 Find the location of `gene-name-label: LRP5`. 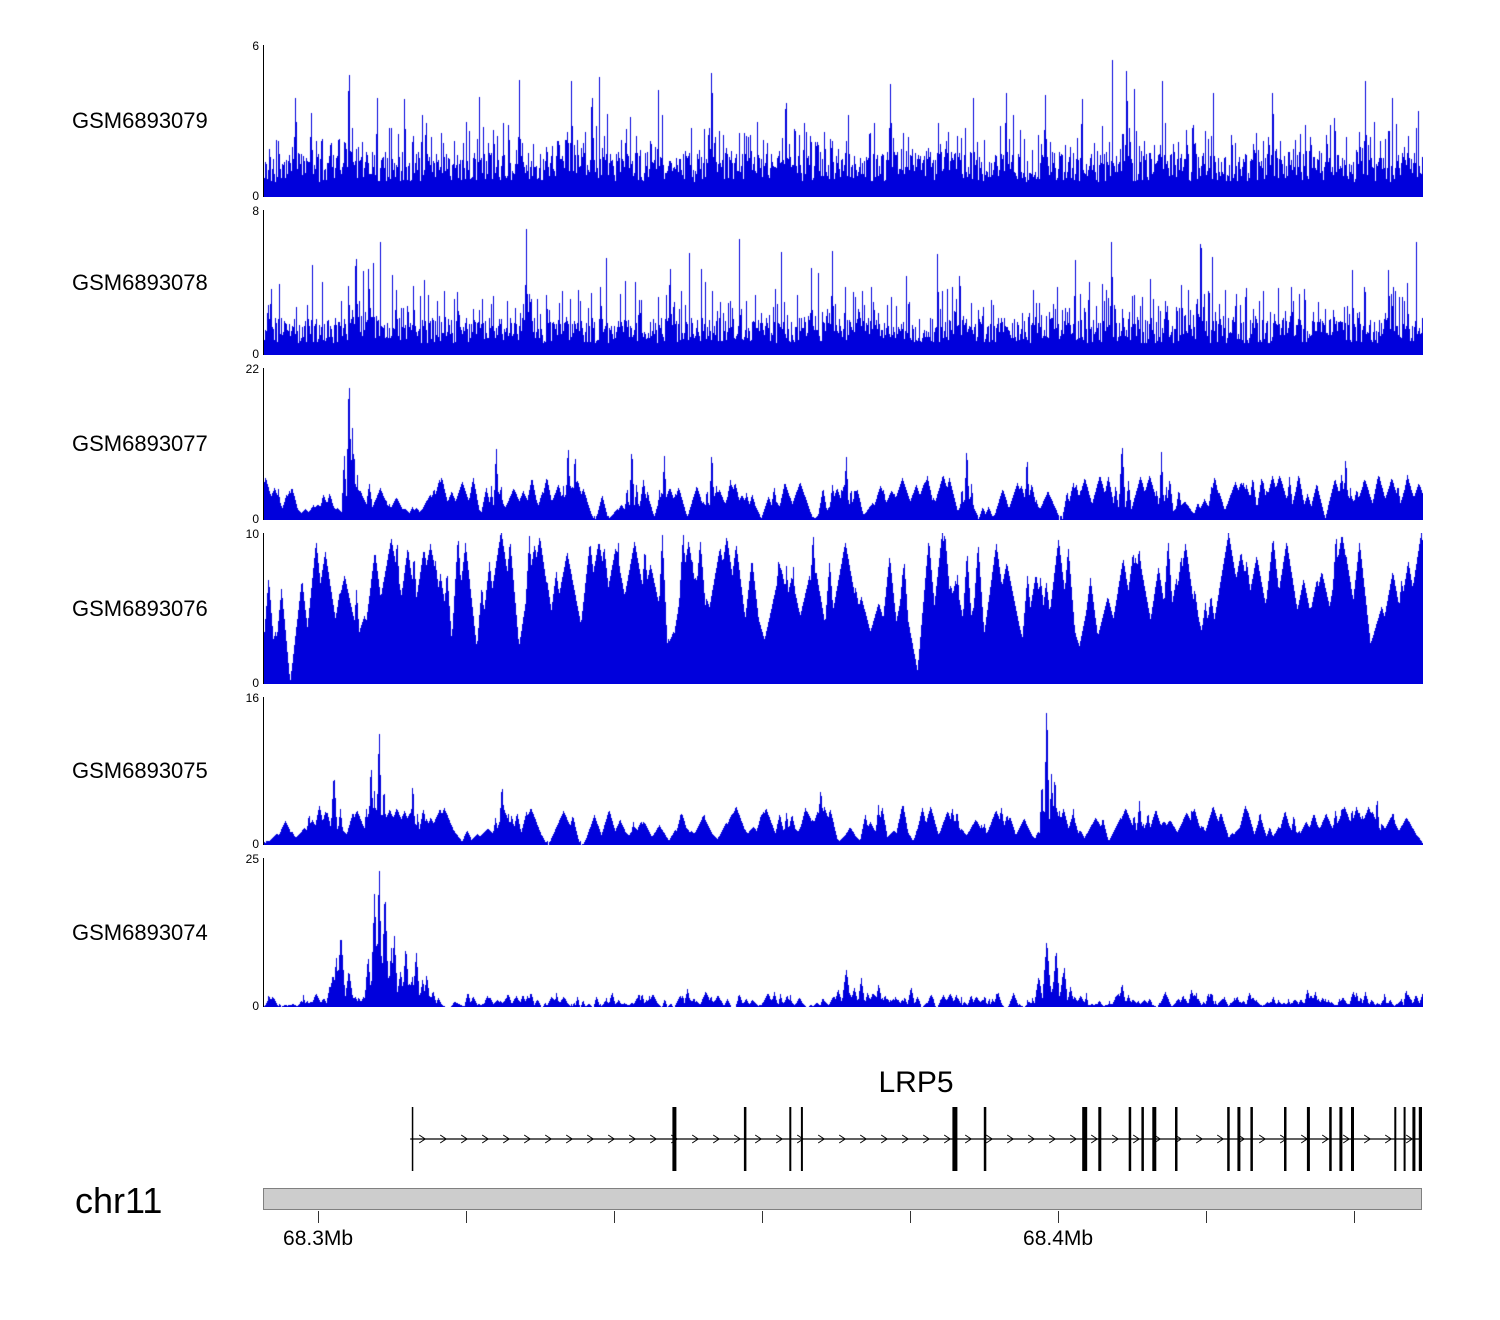

gene-name-label: LRP5 is located at coordinates (916, 1082).